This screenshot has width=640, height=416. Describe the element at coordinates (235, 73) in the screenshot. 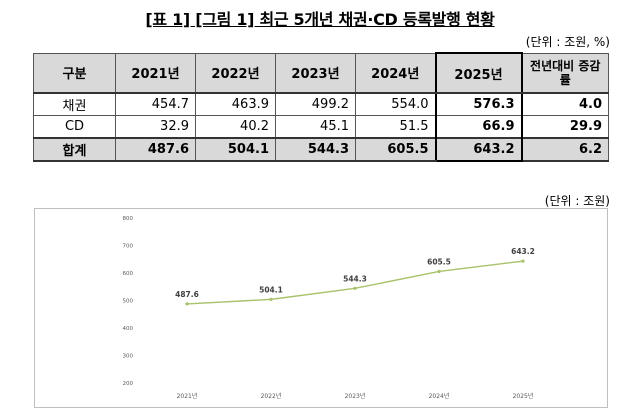

I see `header-2022: 2022년` at that location.